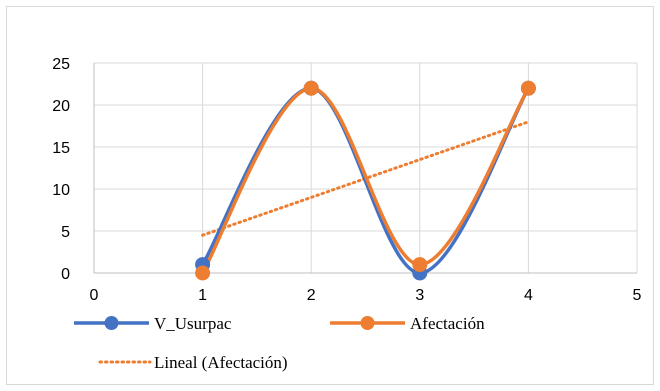 This screenshot has height=391, width=660. Describe the element at coordinates (61, 148) in the screenshot. I see `y-tick-label: 15` at that location.